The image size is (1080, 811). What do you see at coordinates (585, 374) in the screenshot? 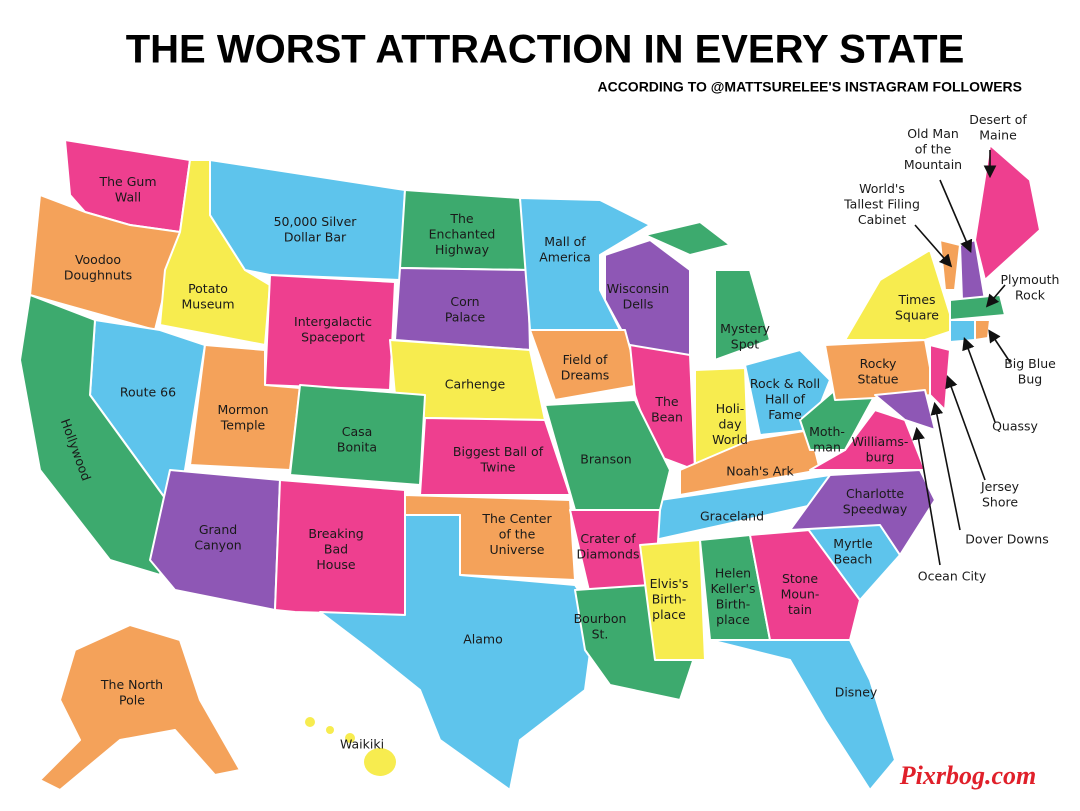
I see `attraction-label: Dreams` at bounding box center [585, 374].